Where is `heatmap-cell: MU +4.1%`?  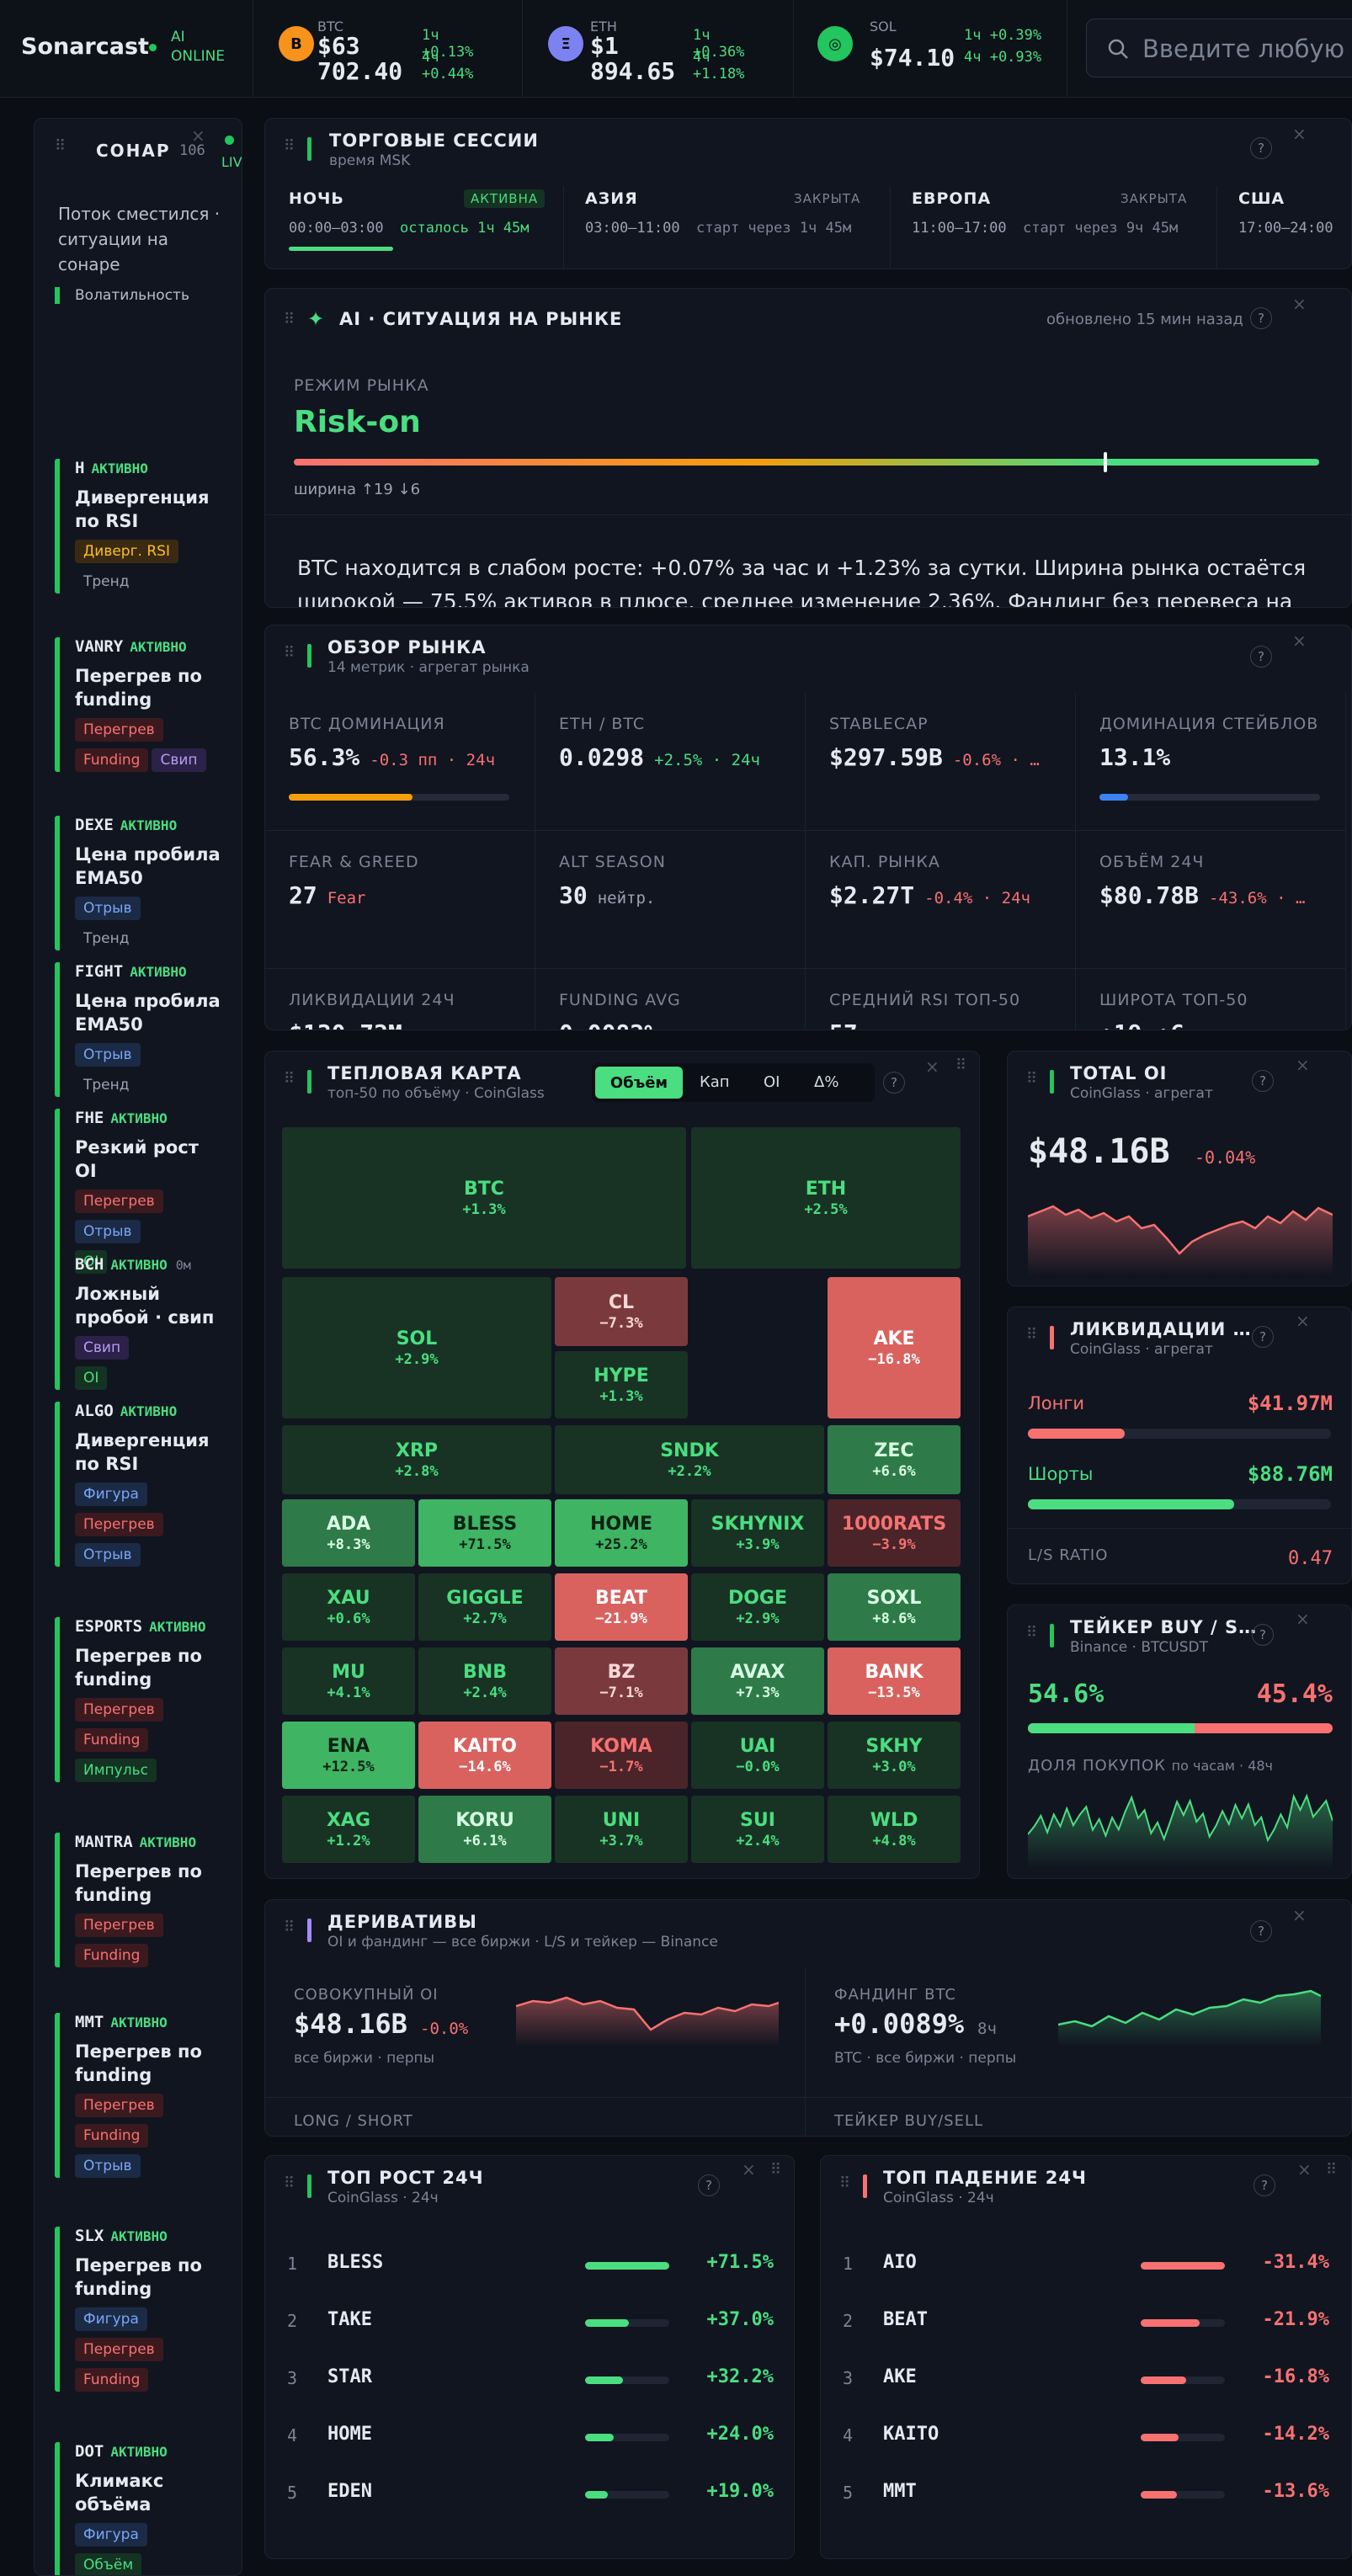
heatmap-cell: MU +4.1% is located at coordinates (348, 1681).